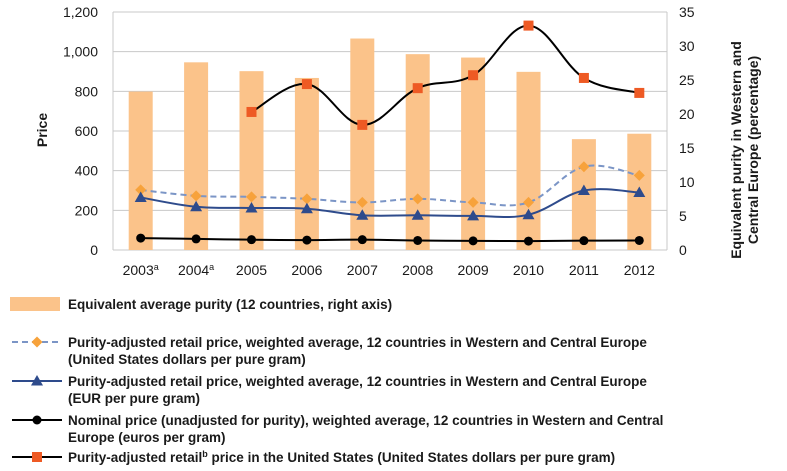 Image resolution: width=787 pixels, height=471 pixels. What do you see at coordinates (187, 359) in the screenshot?
I see `legend-label-line2: (United States dollars per pure gram)` at bounding box center [187, 359].